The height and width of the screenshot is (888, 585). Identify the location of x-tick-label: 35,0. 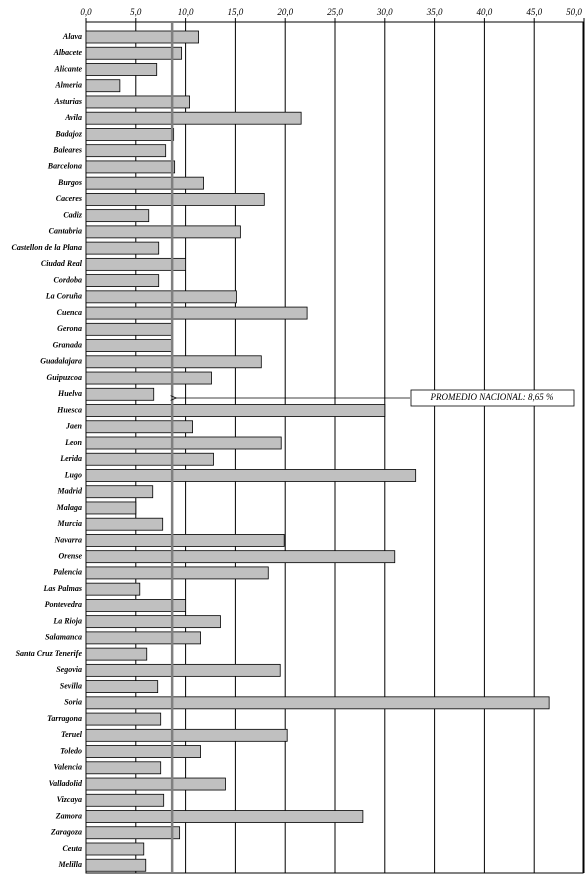
(434, 12).